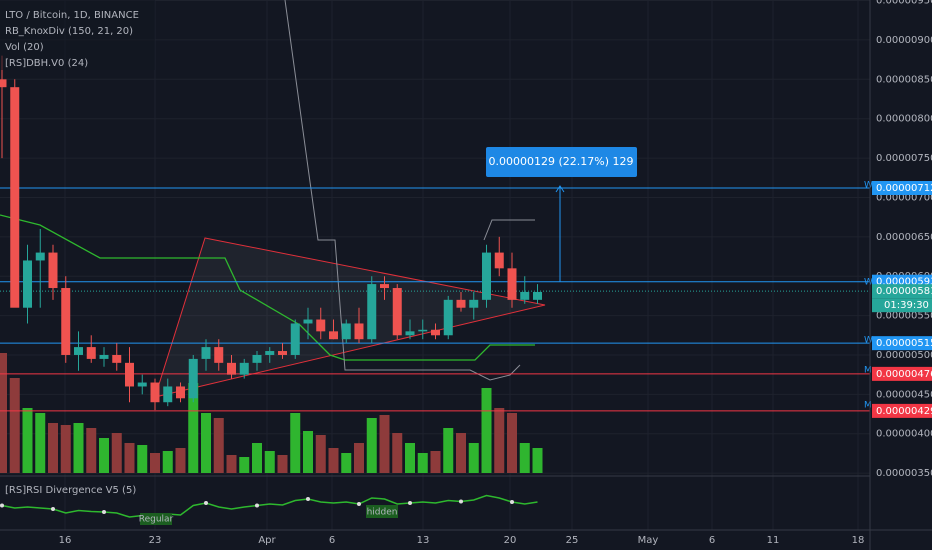 The height and width of the screenshot is (550, 932). I want to click on x-tick-label: 25, so click(572, 540).